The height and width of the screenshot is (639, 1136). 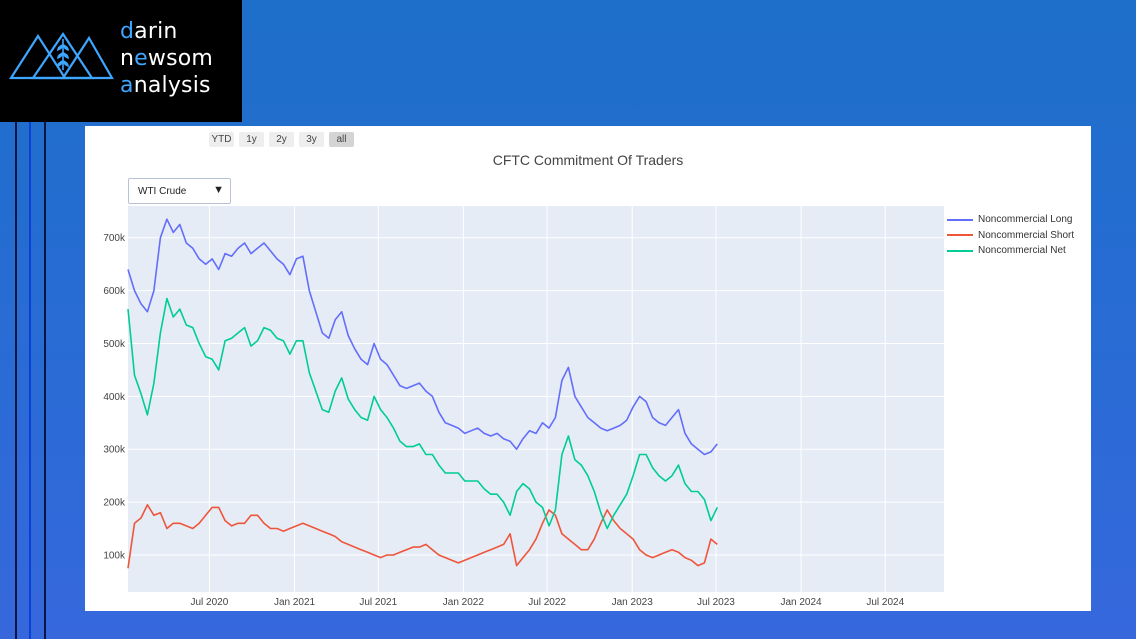 I want to click on legend-item-short: Noncommercial Short, so click(x=1010, y=236).